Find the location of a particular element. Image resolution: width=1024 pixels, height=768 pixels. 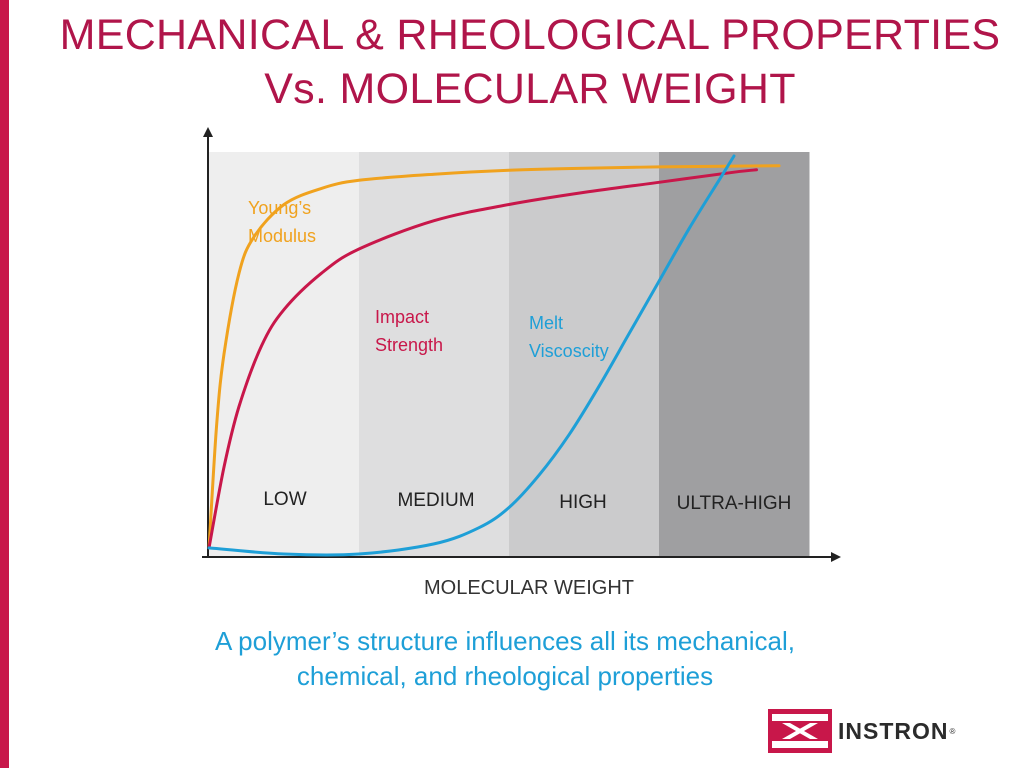

region-band-high is located at coordinates (584, 354).